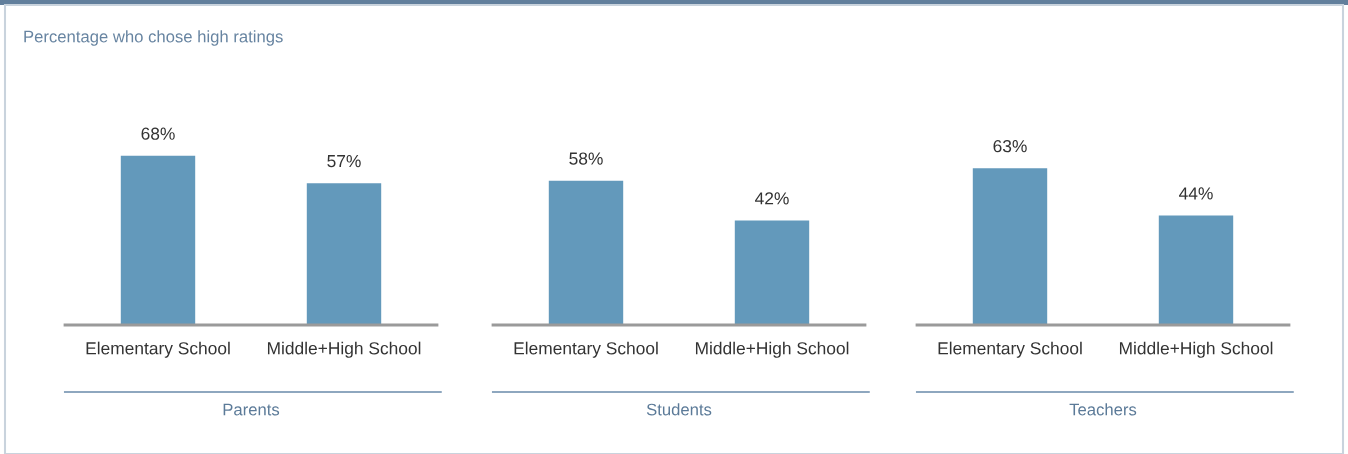 This screenshot has height=454, width=1348. I want to click on data-label: 42%, so click(772, 198).